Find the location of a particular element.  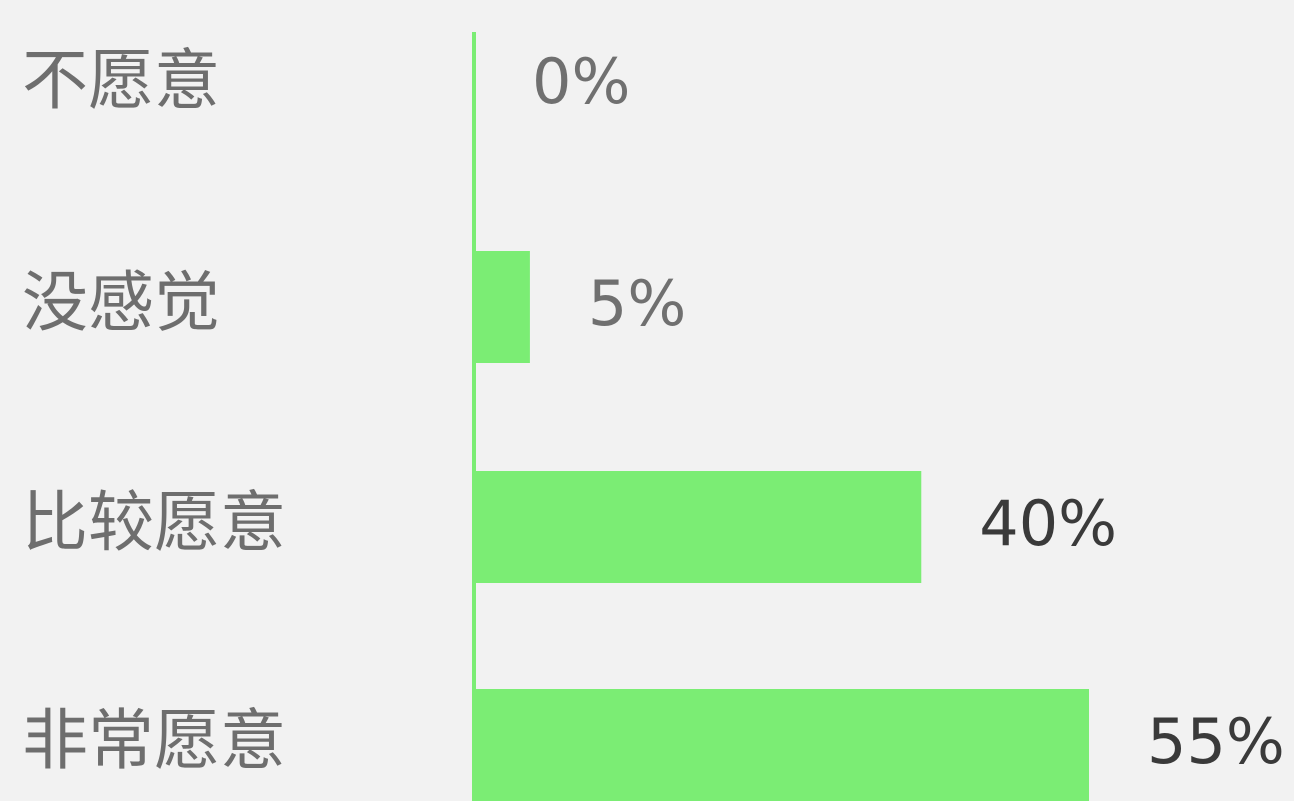

value-label: 5% is located at coordinates (637, 303).